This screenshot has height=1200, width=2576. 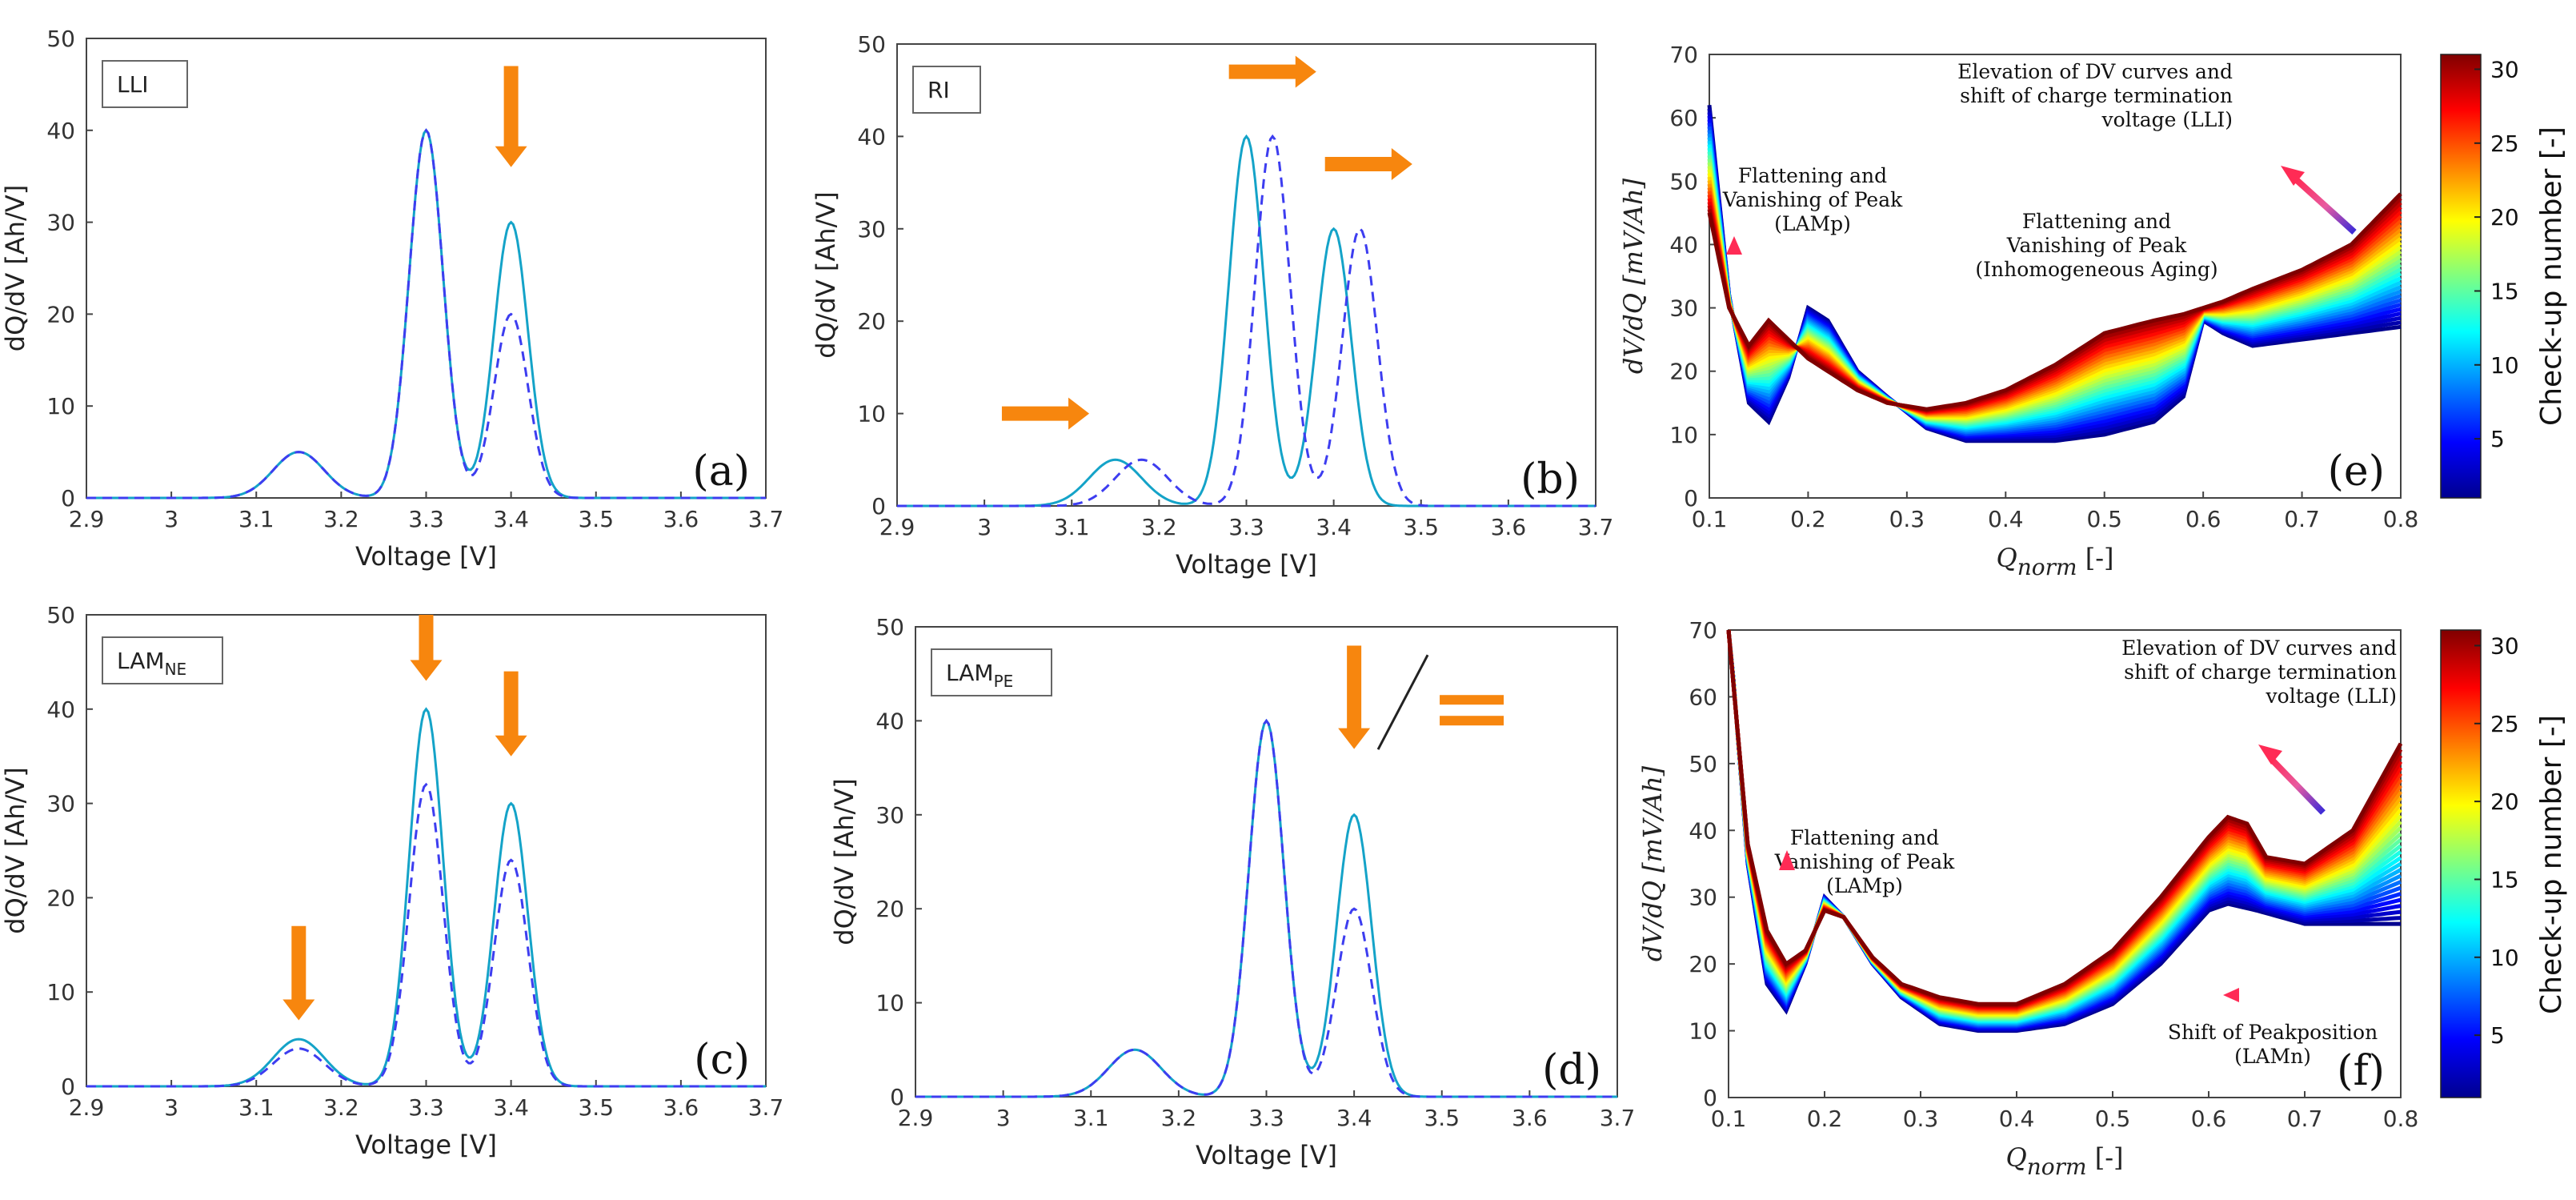 I want to click on case-label: RI, so click(x=938, y=90).